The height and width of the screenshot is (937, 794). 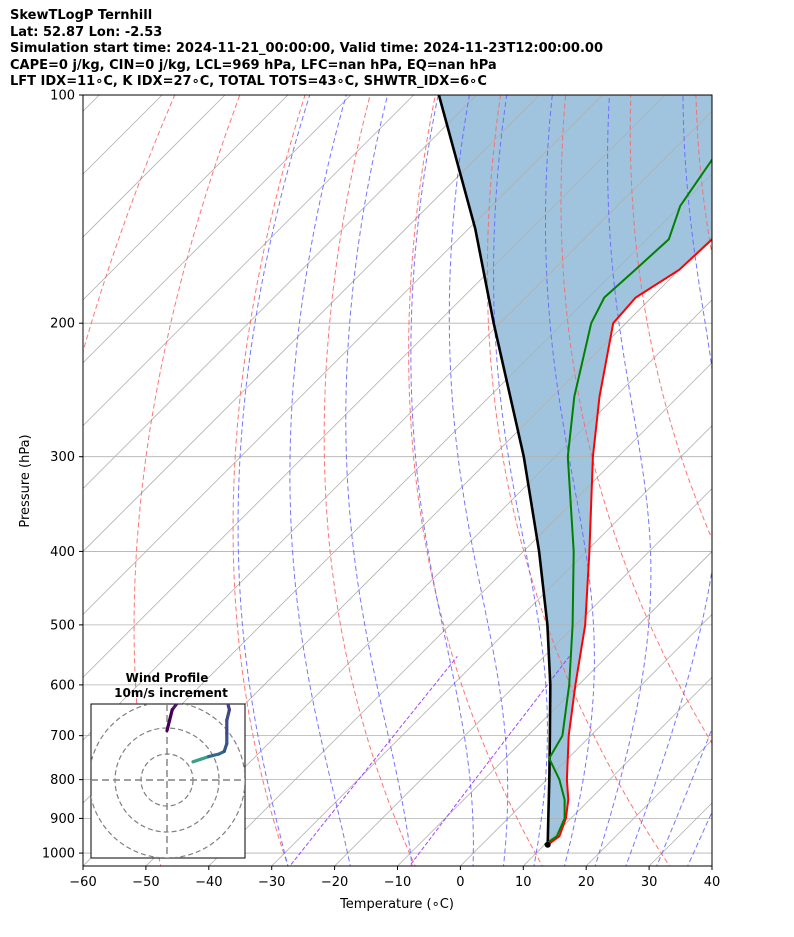 What do you see at coordinates (271, 882) in the screenshot?
I see `x-tick-label: −30` at bounding box center [271, 882].